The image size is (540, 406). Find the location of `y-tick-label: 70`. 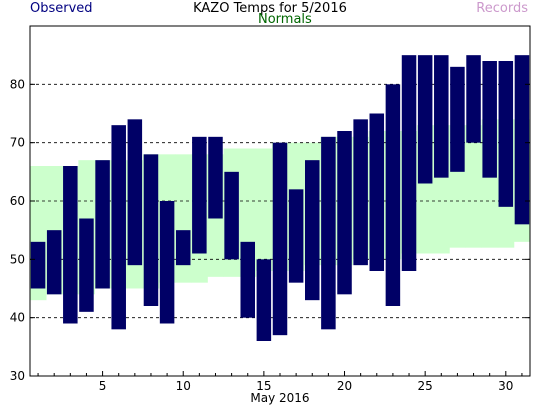

y-tick-label: 70 is located at coordinates (17, 143).